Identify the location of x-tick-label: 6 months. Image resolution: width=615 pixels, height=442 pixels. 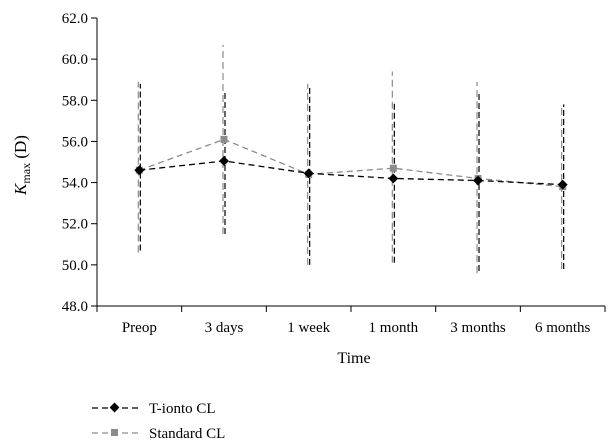
(563, 328).